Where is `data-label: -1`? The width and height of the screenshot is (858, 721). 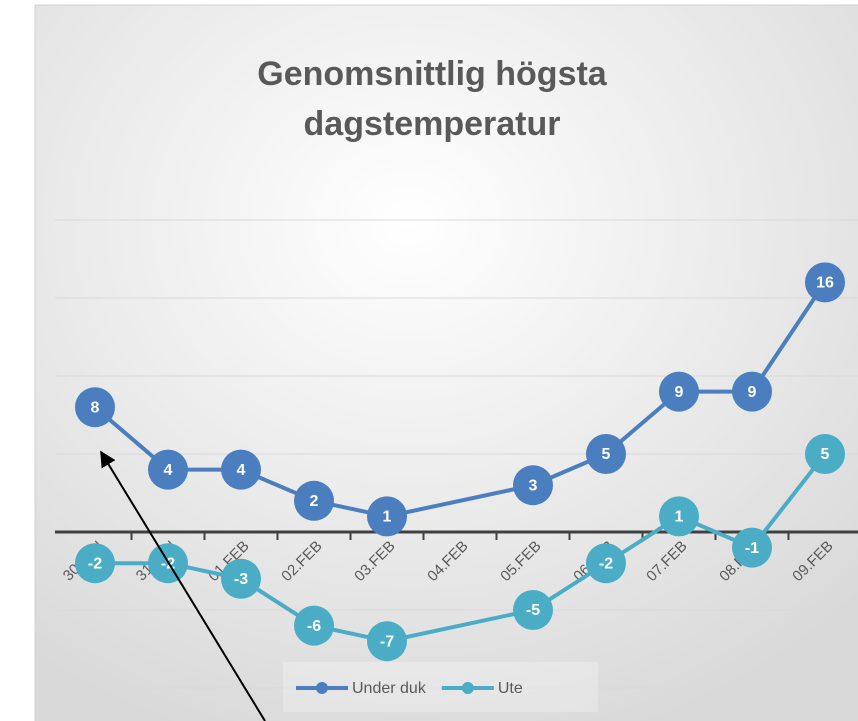 data-label: -1 is located at coordinates (752, 548).